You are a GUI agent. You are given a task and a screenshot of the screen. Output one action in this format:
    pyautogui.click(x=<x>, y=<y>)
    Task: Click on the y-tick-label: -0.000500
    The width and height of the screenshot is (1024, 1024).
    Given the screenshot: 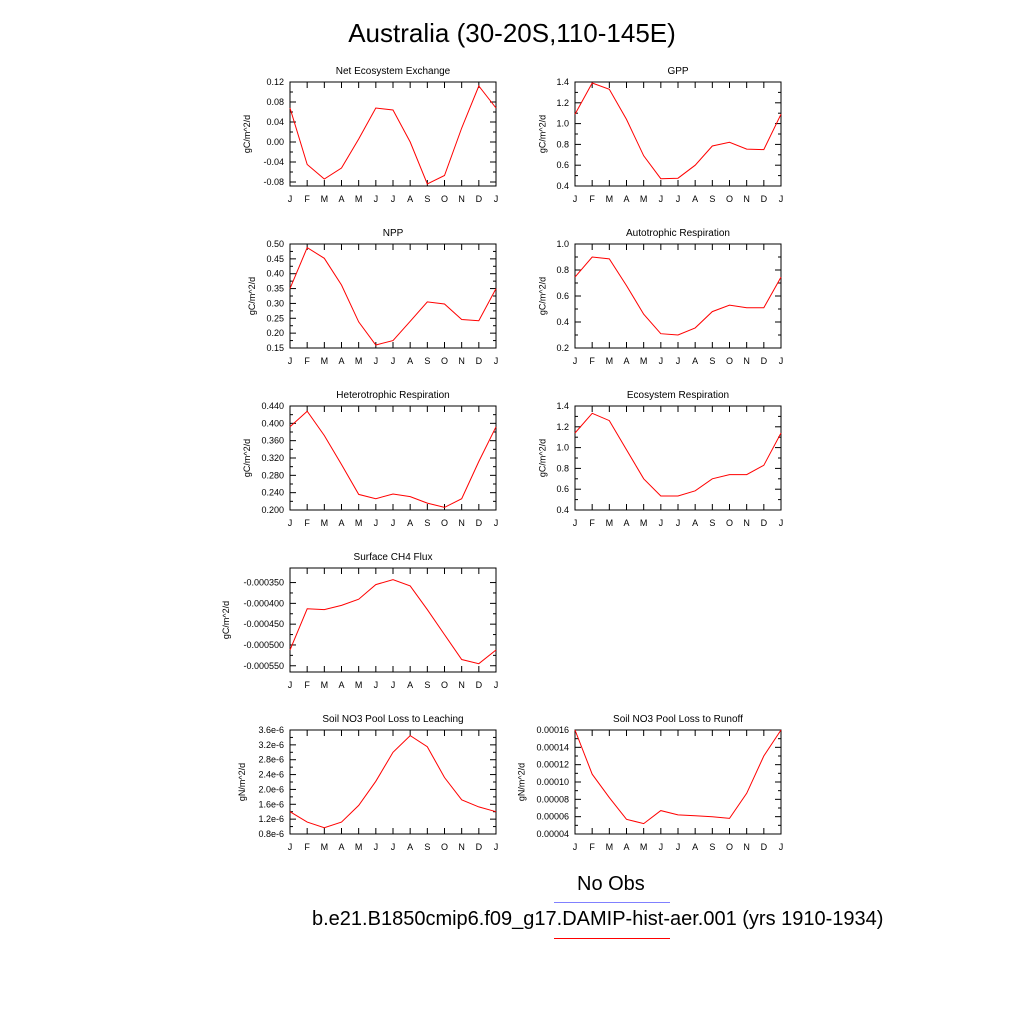 What is the action you would take?
    pyautogui.click(x=263, y=645)
    